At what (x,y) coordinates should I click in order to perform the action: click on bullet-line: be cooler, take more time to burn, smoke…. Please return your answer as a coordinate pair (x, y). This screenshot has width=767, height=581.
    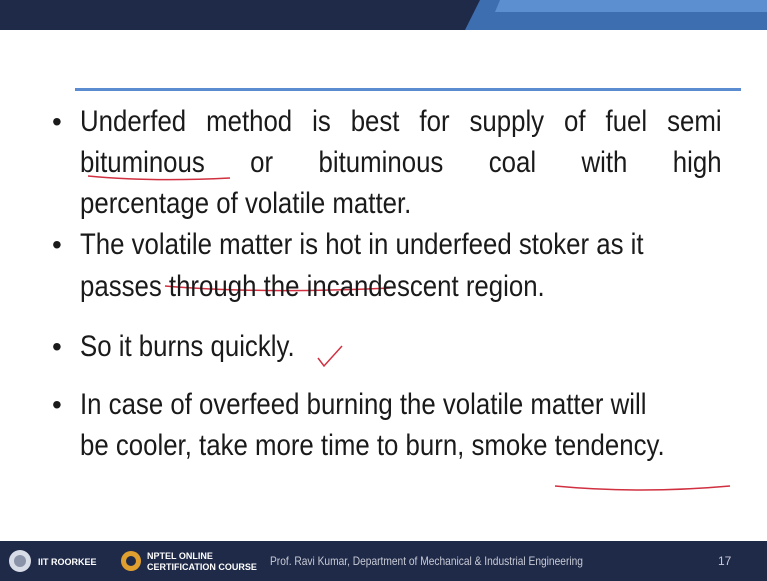
    Looking at the image, I should click on (372, 445).